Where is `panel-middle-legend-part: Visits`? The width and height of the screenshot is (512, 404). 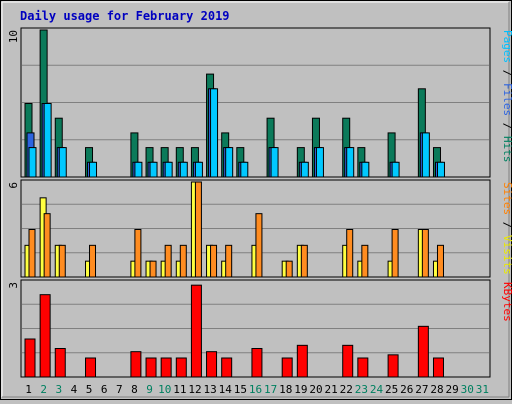
panel-middle-legend-part: Visits is located at coordinates (506, 255).